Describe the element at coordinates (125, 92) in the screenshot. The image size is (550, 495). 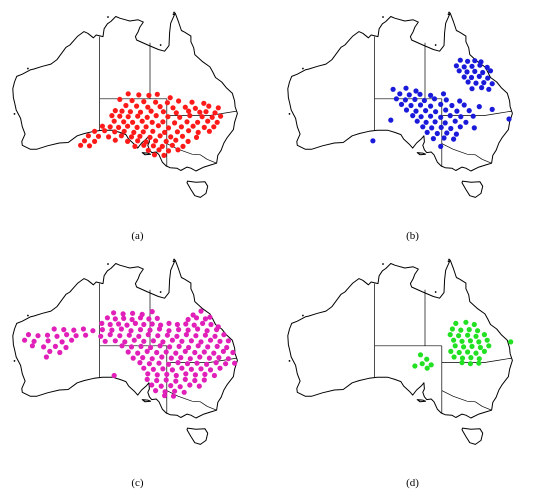
I see `mainland-outline` at that location.